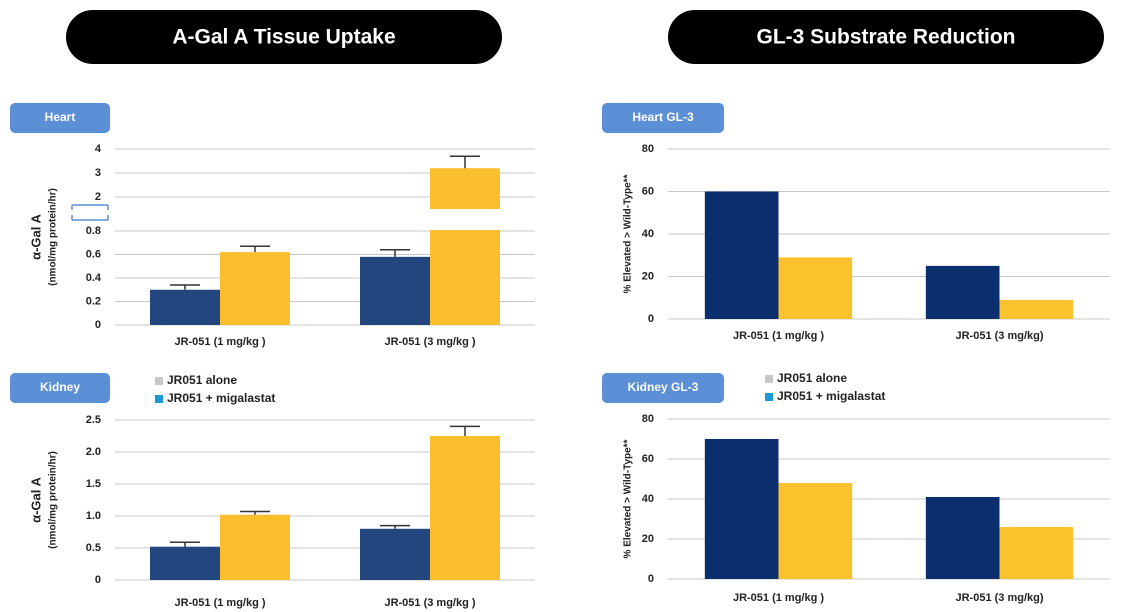 Image resolution: width=1125 pixels, height=612 pixels. I want to click on chart-title: Heart, so click(60, 117).